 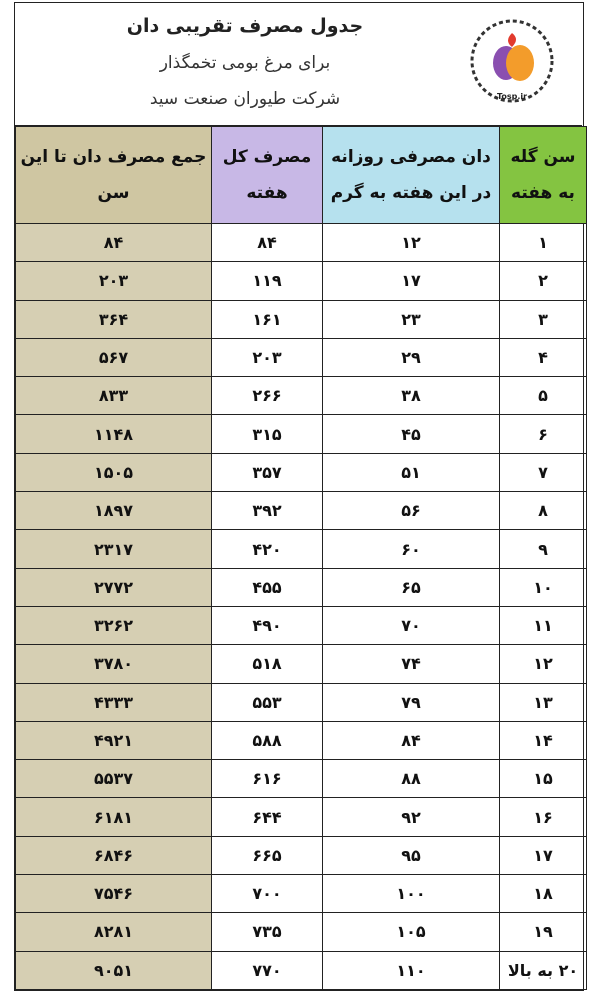 I want to click on table-cell: ۵۸۸, so click(x=267, y=740).